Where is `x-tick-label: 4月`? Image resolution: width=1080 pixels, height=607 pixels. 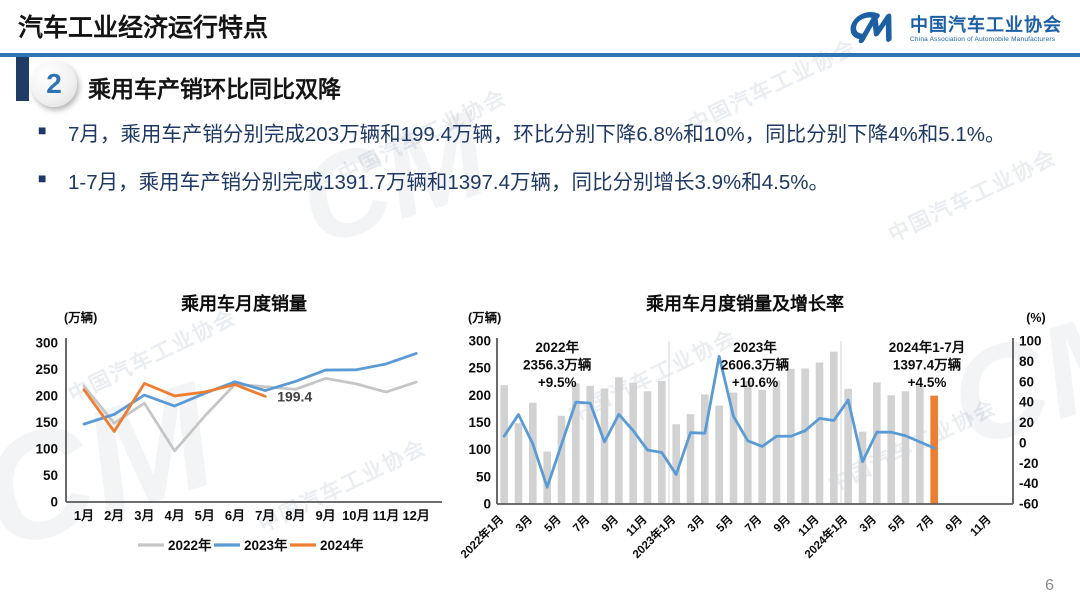
x-tick-label: 4月 is located at coordinates (174, 515).